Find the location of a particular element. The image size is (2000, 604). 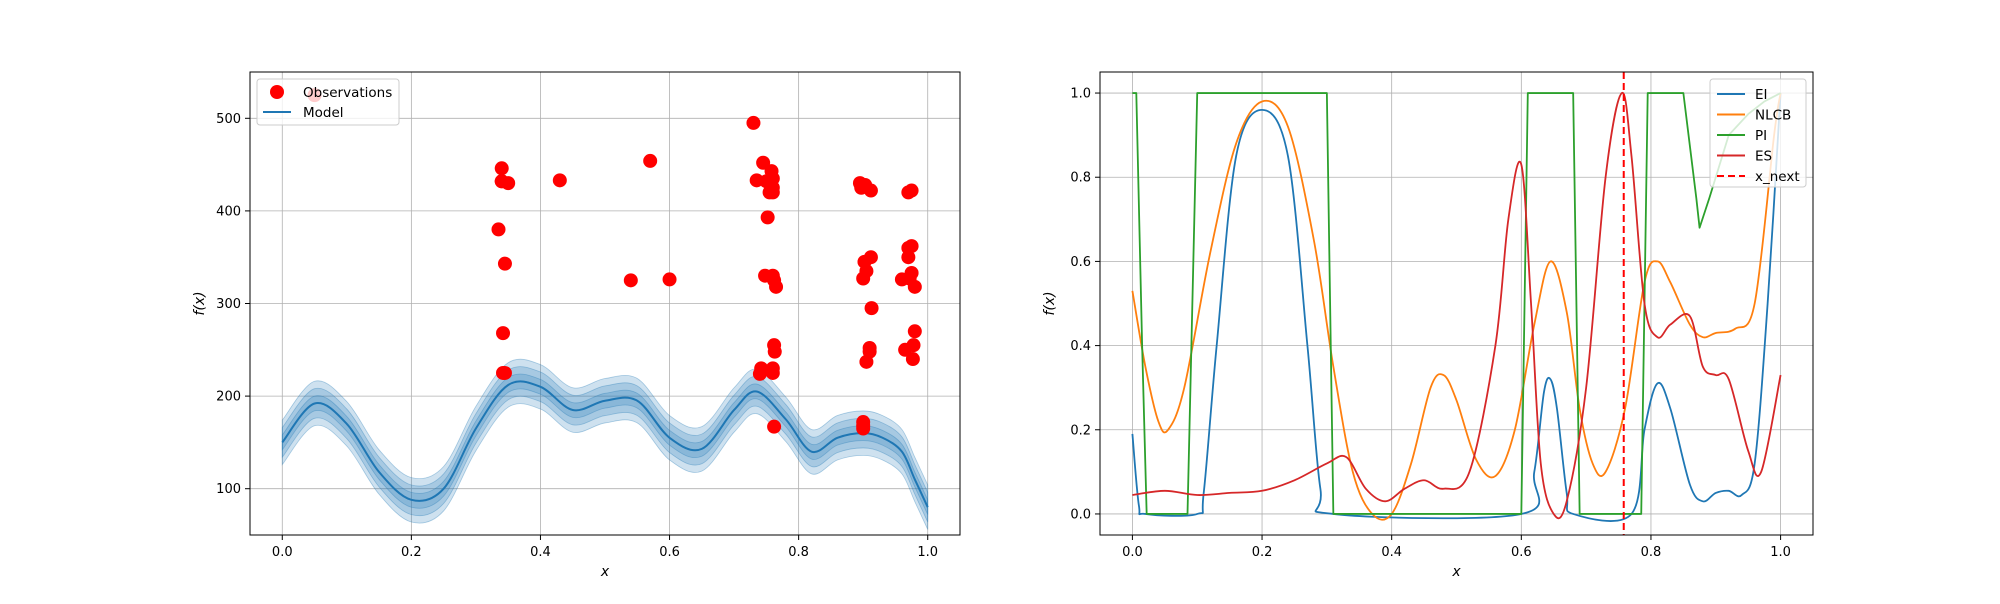

y-tick-label: 0.8 is located at coordinates (1080, 178).